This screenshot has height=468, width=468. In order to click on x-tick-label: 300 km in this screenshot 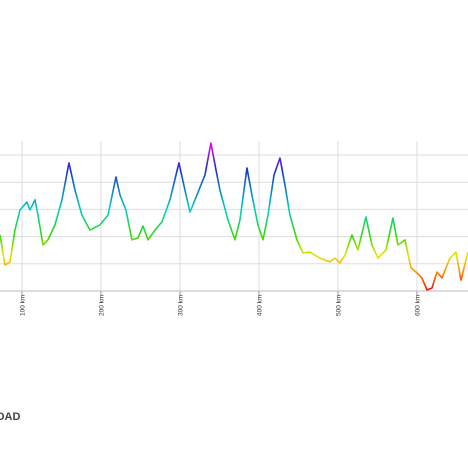, I will do `click(180, 305)`.